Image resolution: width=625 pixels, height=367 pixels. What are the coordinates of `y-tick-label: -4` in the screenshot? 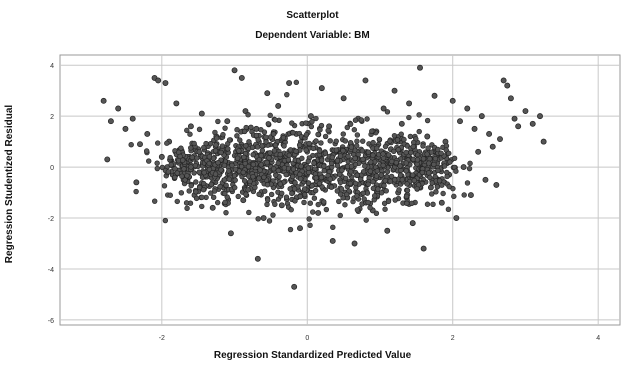 It's located at (51, 270).